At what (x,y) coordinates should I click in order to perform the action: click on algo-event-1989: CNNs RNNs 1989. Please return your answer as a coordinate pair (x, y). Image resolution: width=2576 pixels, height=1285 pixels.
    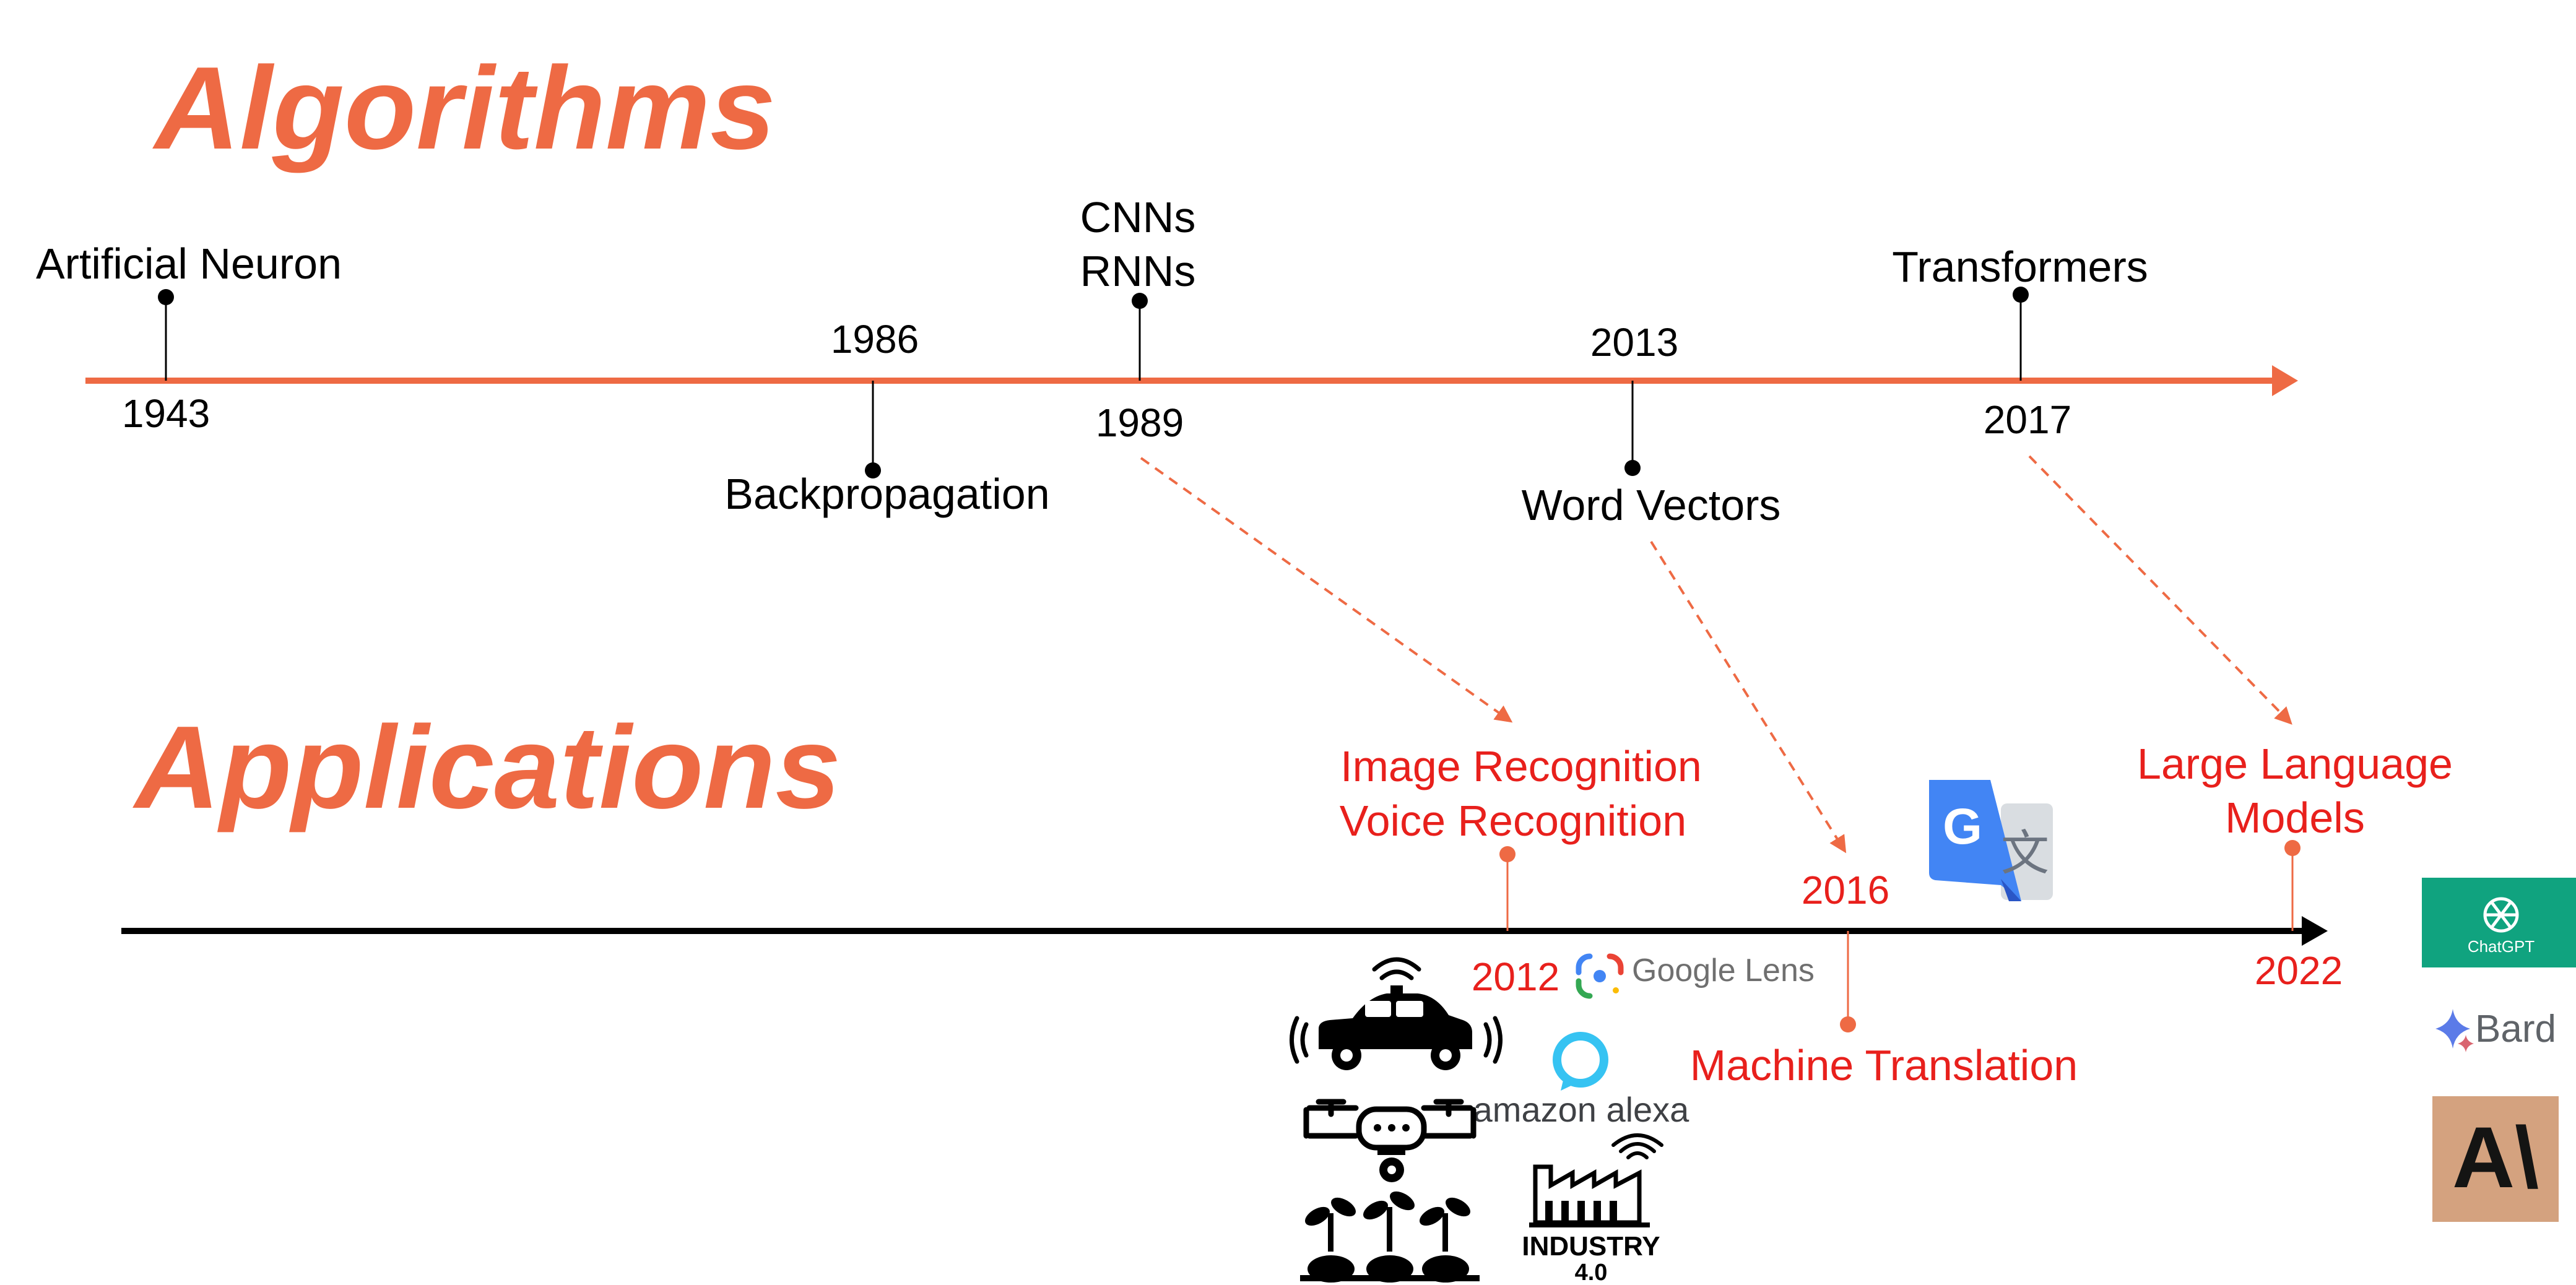
    Looking at the image, I should click on (1138, 319).